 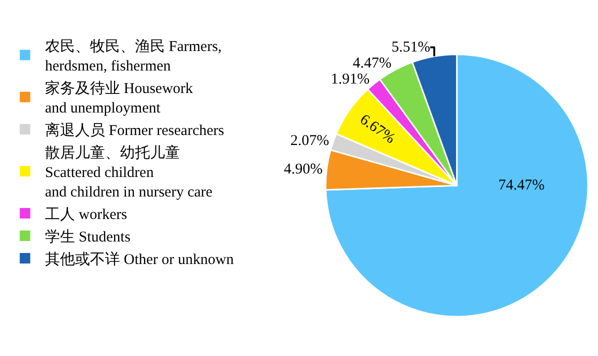 I want to click on data-label: 4.90%, so click(x=303, y=170).